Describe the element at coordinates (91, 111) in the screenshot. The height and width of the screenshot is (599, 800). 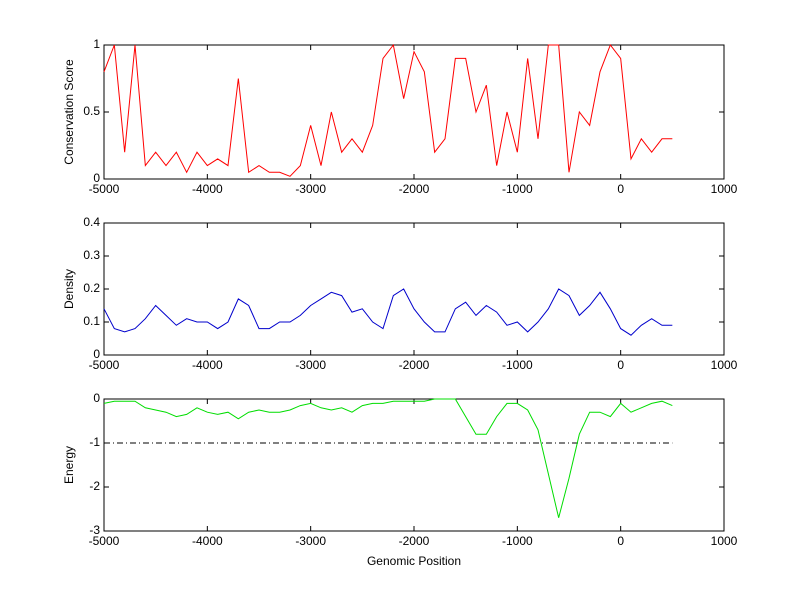
I see `y-tick-label: 0.5` at that location.